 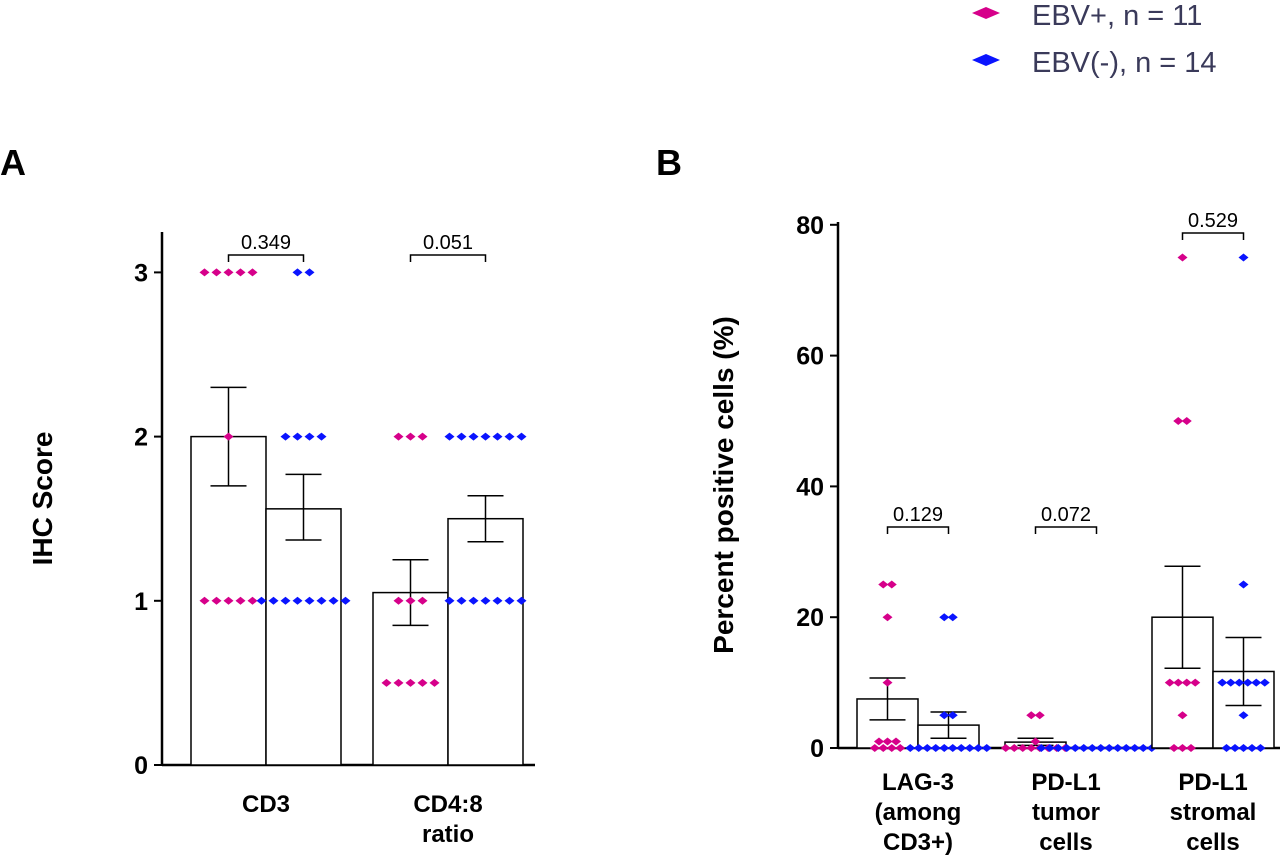 What do you see at coordinates (303, 637) in the screenshot?
I see `bar` at bounding box center [303, 637].